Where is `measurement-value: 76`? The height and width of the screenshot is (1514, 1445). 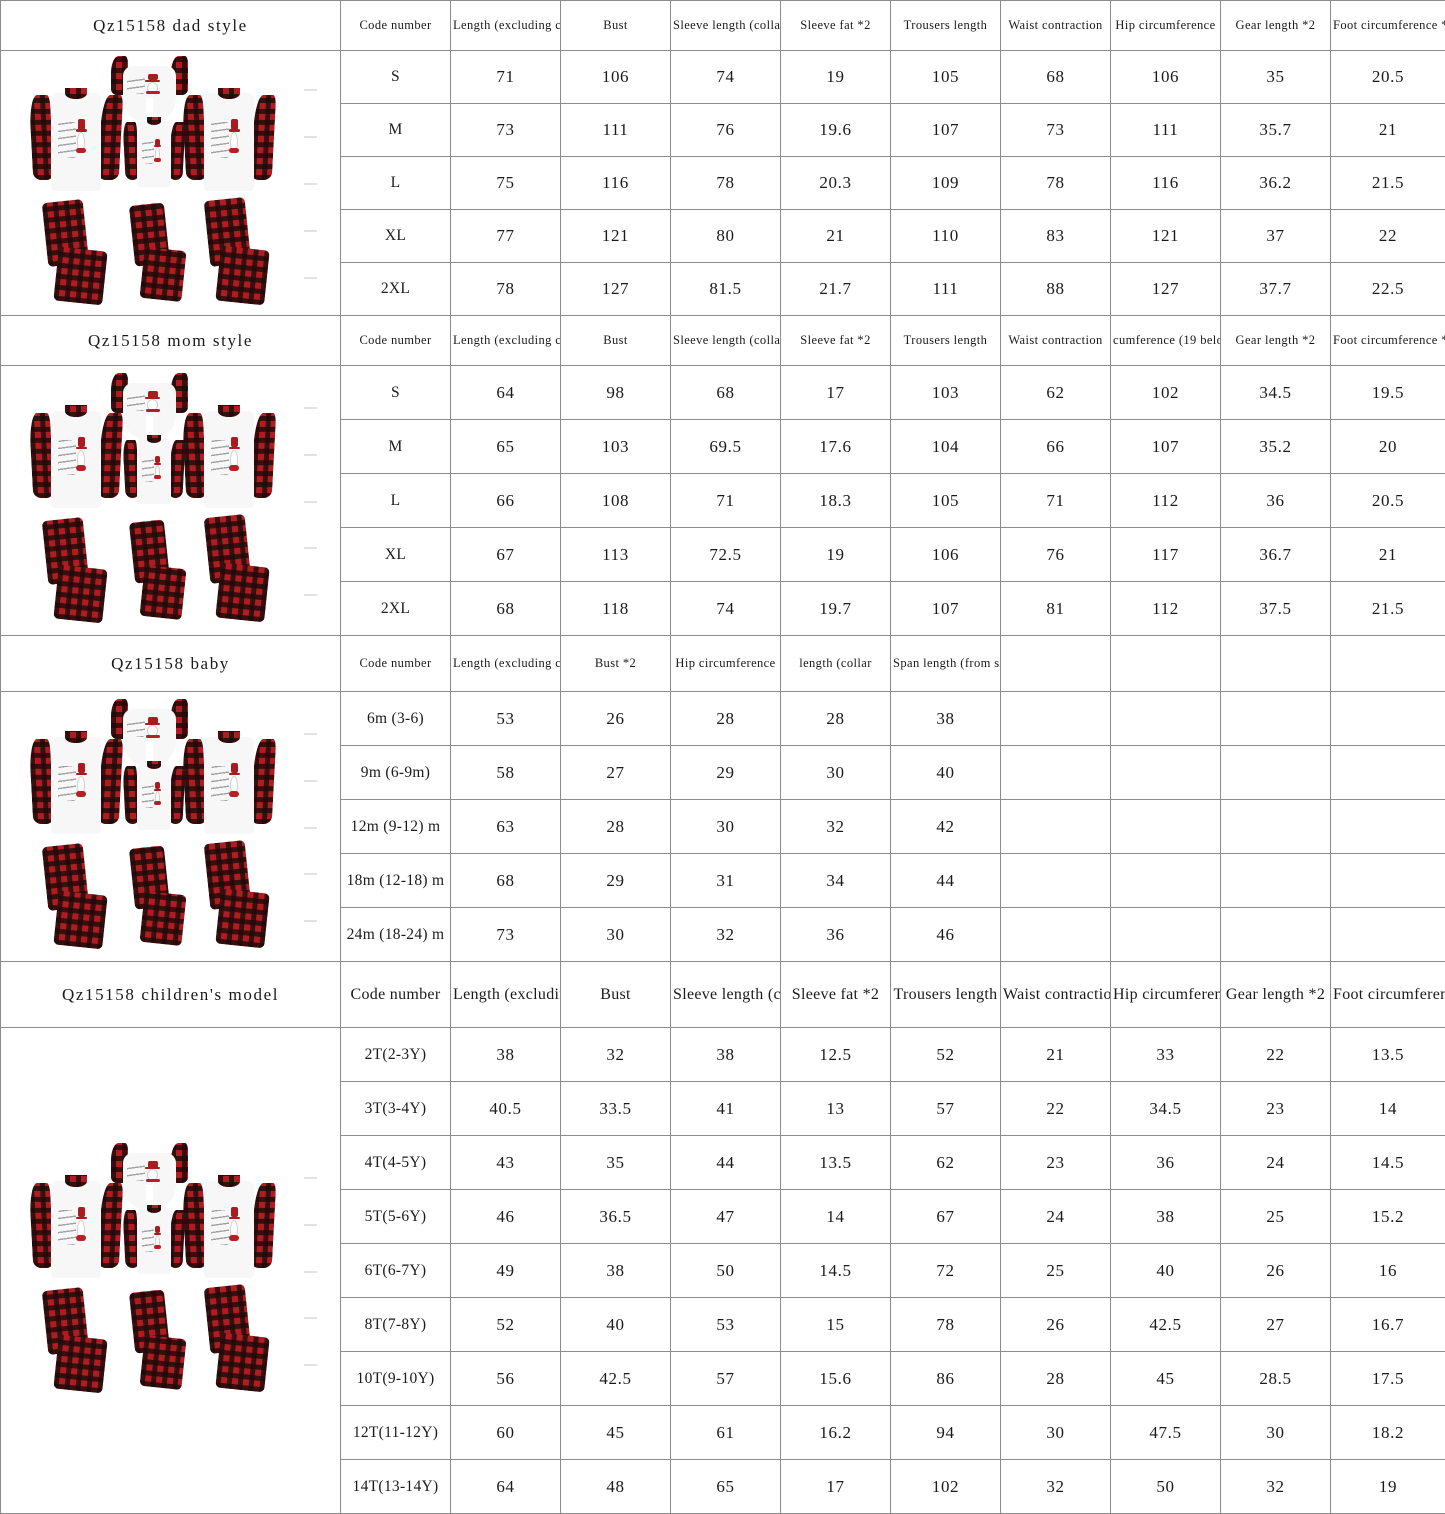
measurement-value: 76 is located at coordinates (726, 130).